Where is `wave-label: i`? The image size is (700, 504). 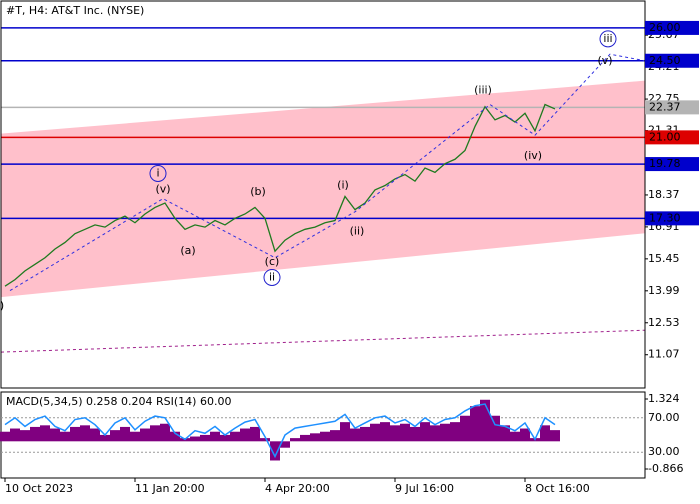 wave-label: i is located at coordinates (157, 172).